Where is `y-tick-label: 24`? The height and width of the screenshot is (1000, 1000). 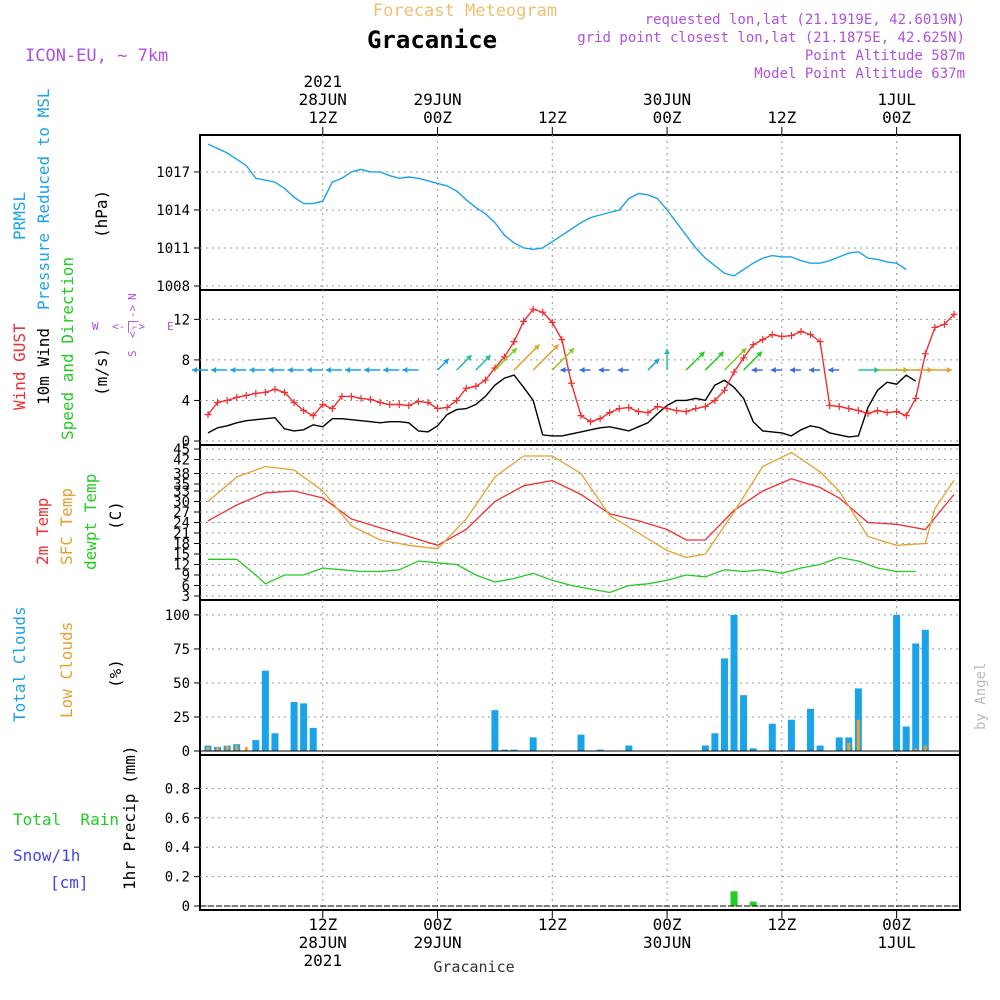
y-tick-label: 24 is located at coordinates (181, 524).